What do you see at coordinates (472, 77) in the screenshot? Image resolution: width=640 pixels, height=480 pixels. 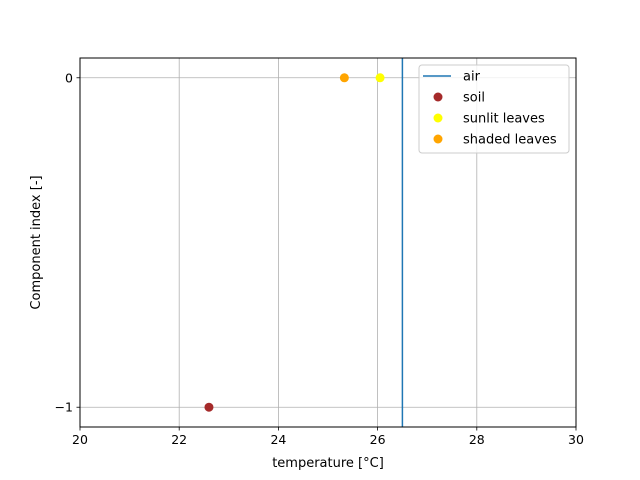 I see `legend-label: air` at bounding box center [472, 77].